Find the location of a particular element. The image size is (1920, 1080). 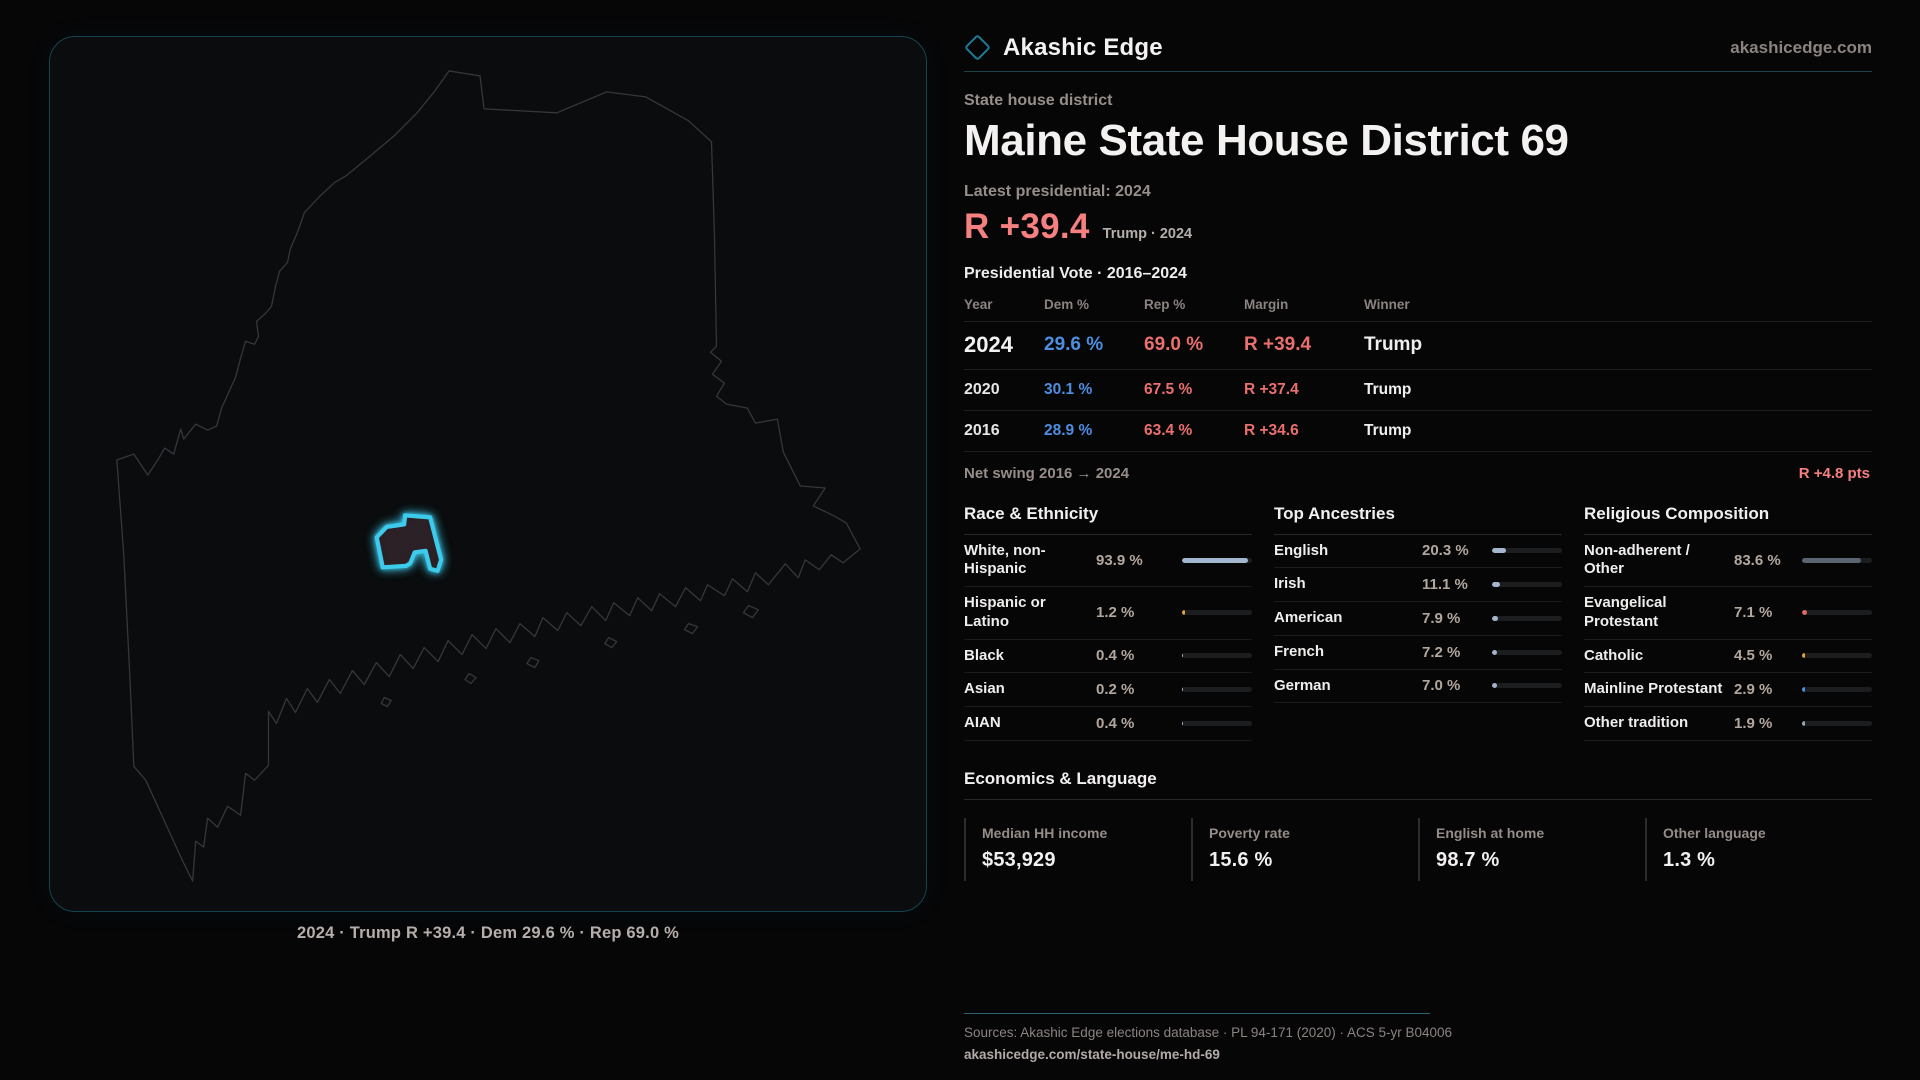

district-type-kicker: State house district is located at coordinates (1038, 100).